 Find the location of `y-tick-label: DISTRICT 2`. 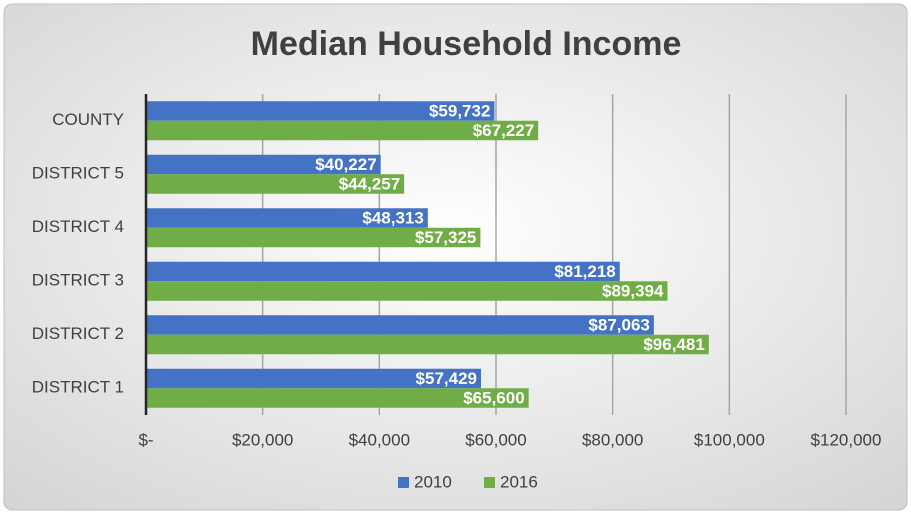

y-tick-label: DISTRICT 2 is located at coordinates (78, 333).